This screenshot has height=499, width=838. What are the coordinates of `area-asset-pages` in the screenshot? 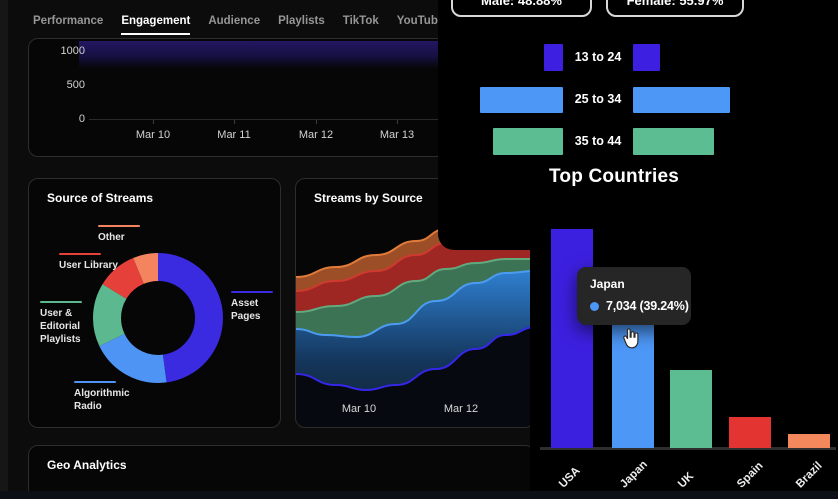 It's located at (415, 377).